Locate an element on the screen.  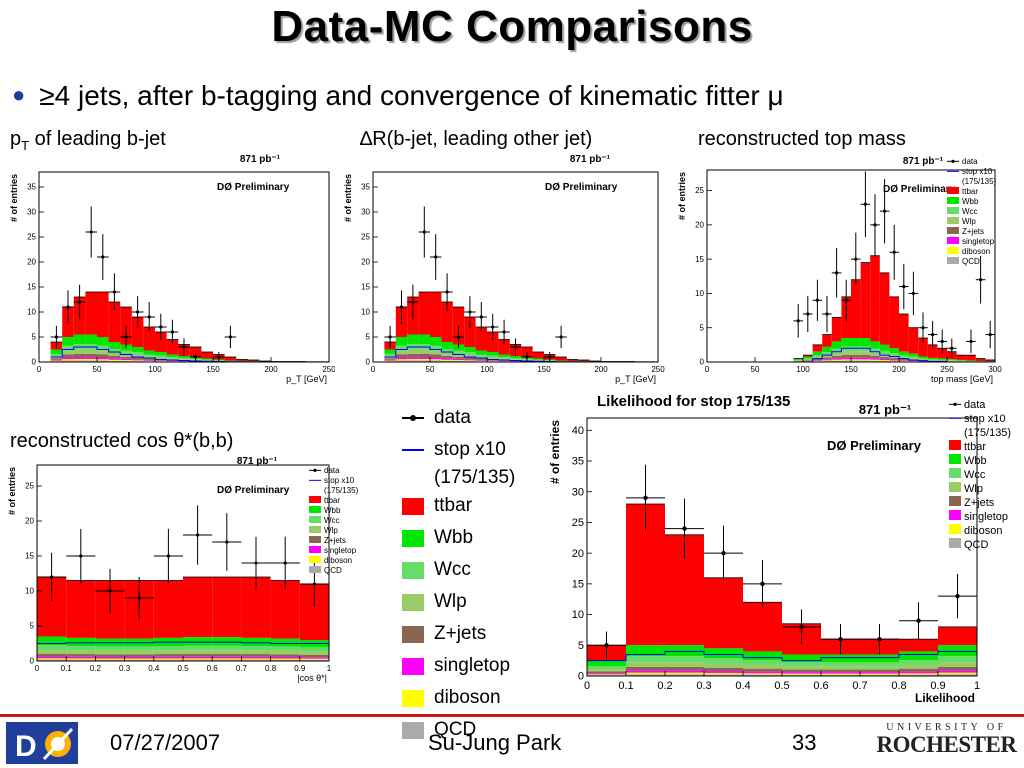
x-tick-label: 0 is located at coordinates (39, 369).